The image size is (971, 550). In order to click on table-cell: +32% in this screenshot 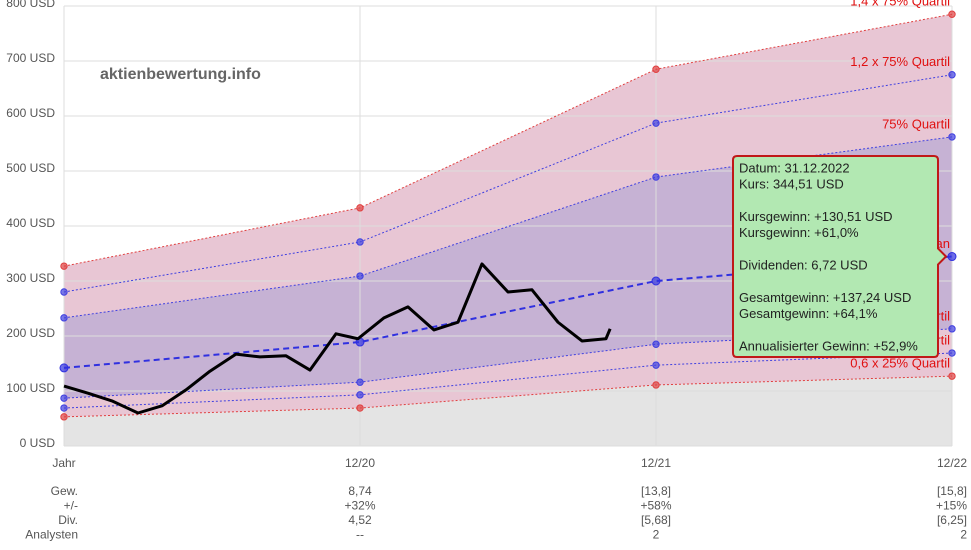, I will do `click(359, 506)`.